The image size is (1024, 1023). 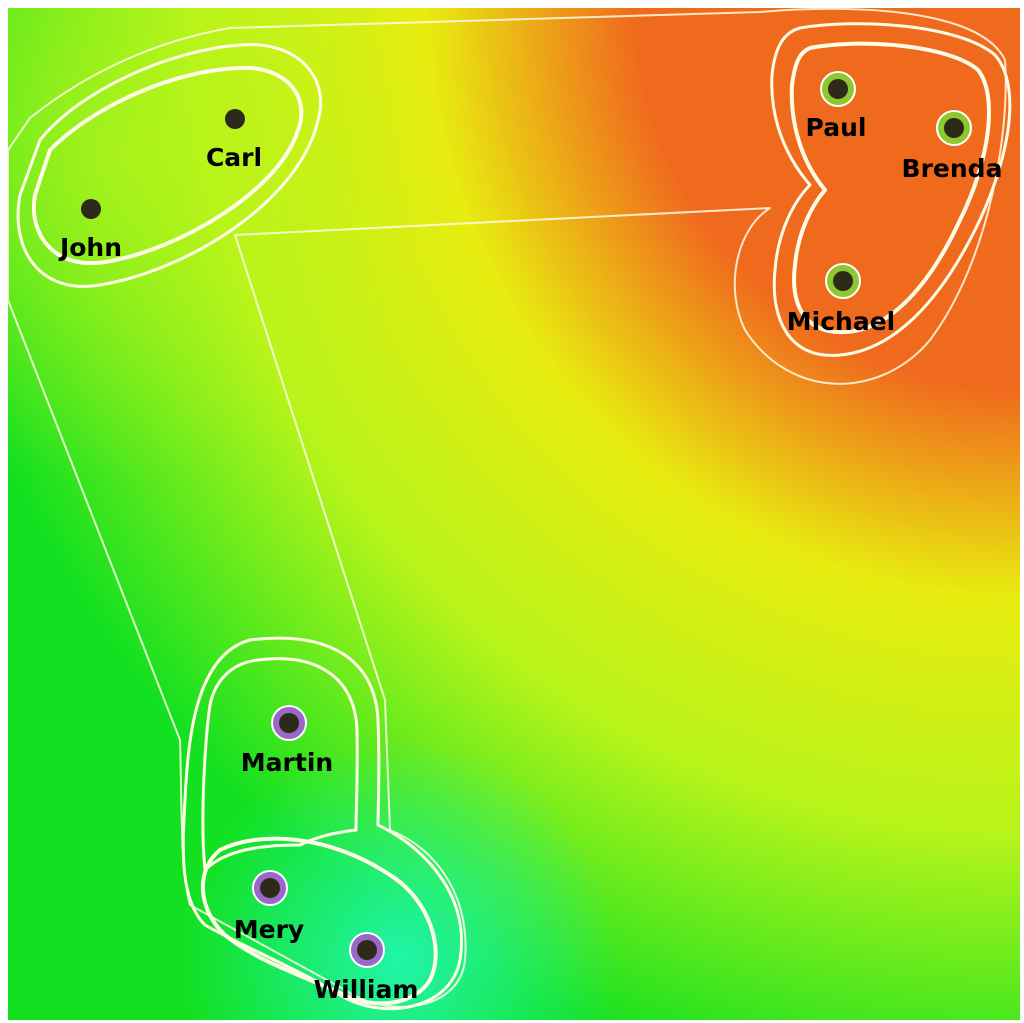 What do you see at coordinates (90, 247) in the screenshot?
I see `node-label: John` at bounding box center [90, 247].